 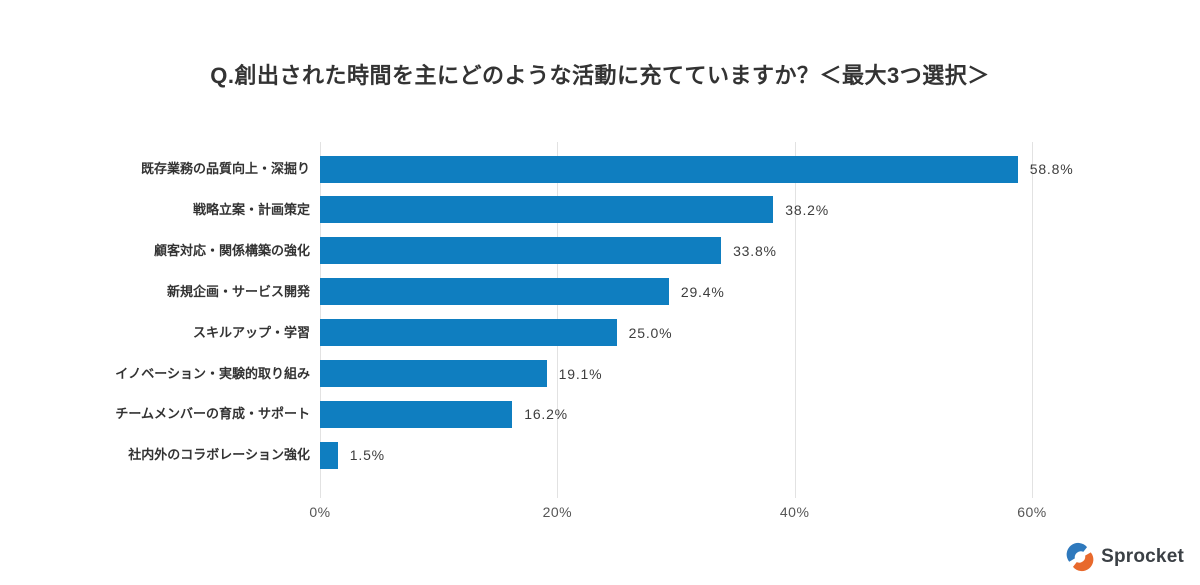 What do you see at coordinates (546, 414) in the screenshot?
I see `value-label: 16.2%` at bounding box center [546, 414].